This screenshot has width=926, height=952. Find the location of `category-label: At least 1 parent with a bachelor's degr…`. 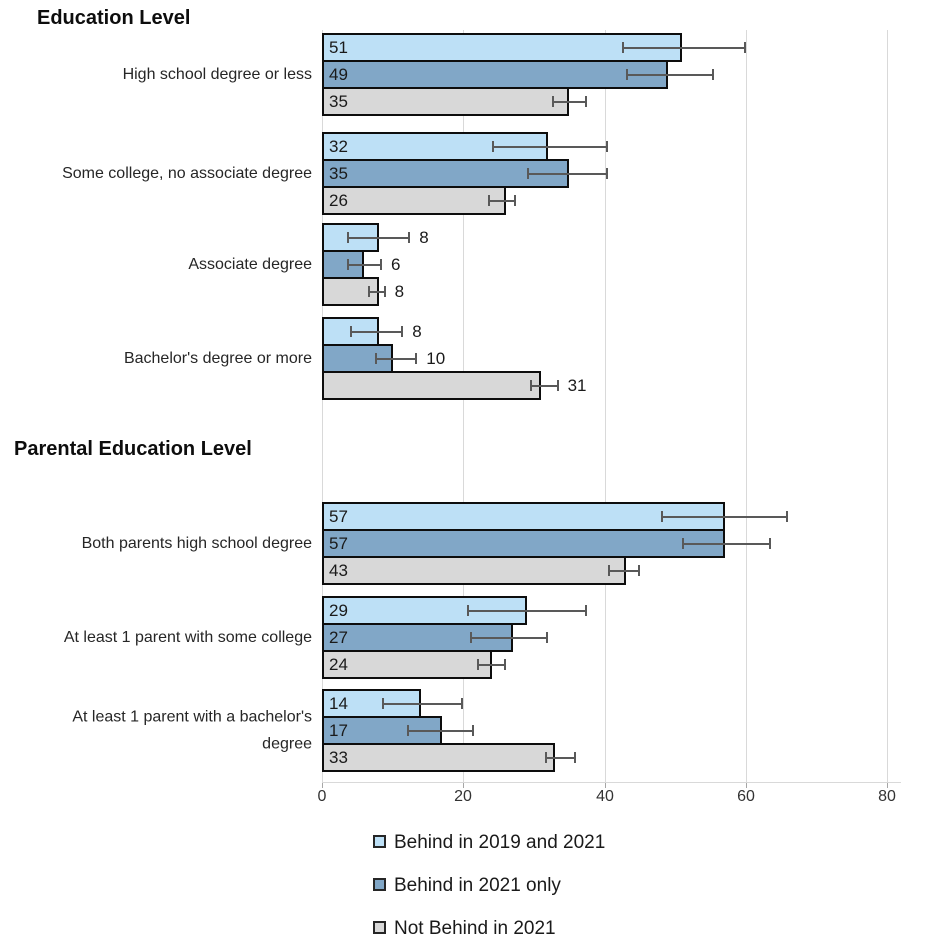

category-label: At least 1 parent with a bachelor's degr… is located at coordinates (192, 730).